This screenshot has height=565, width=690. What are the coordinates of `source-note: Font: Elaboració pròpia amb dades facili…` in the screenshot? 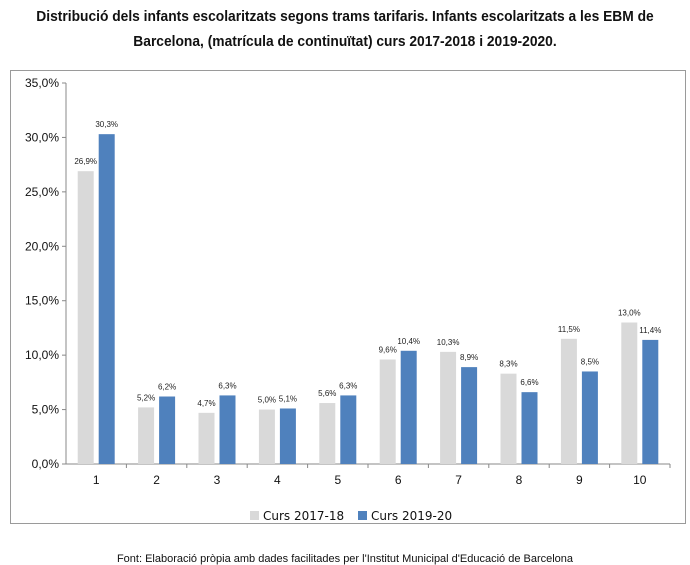 It's located at (345, 559).